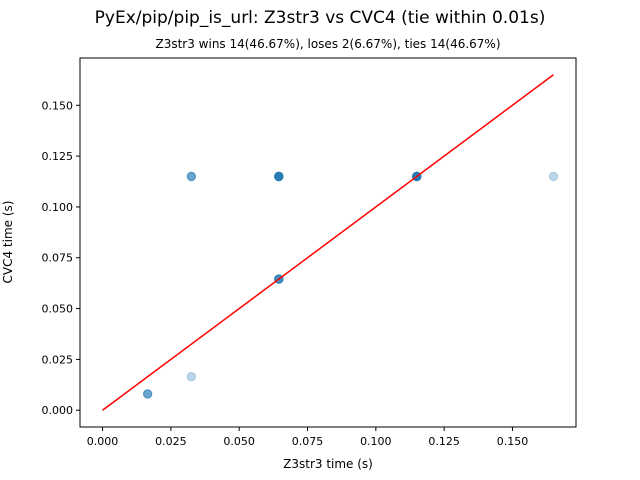  Describe the element at coordinates (239, 441) in the screenshot. I see `x-tick-label: 0.050` at that location.